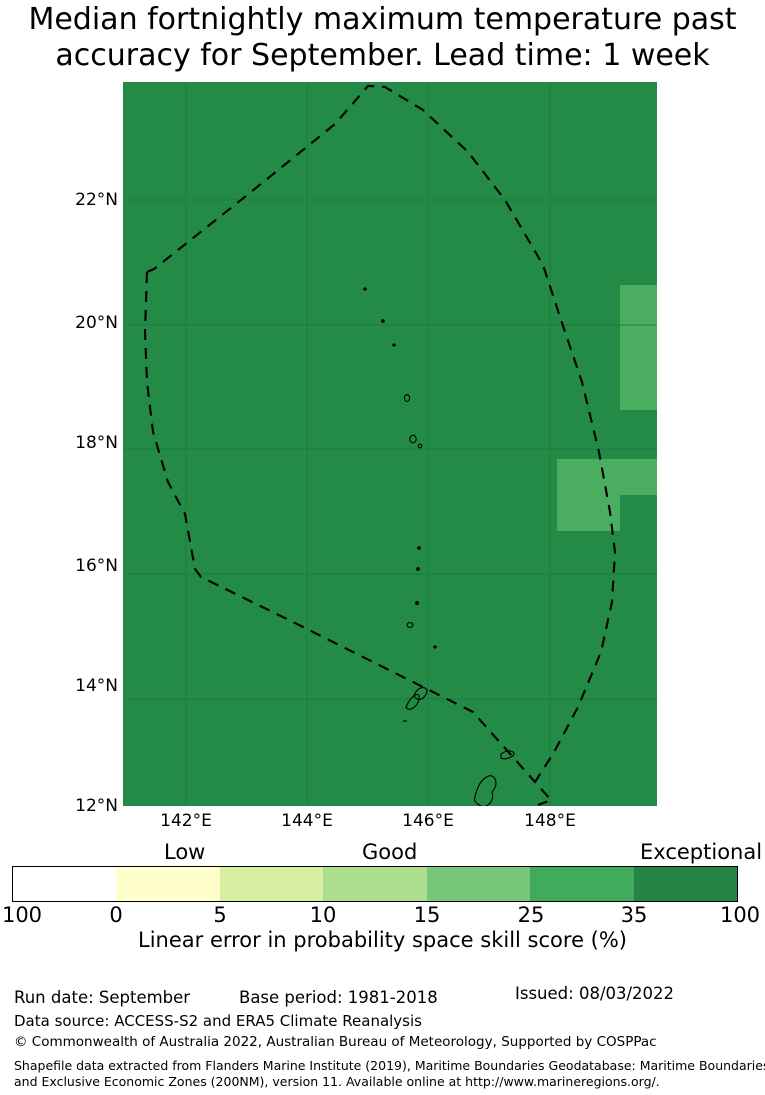  What do you see at coordinates (740, 915) in the screenshot?
I see `cb-tick-7: 100` at bounding box center [740, 915].